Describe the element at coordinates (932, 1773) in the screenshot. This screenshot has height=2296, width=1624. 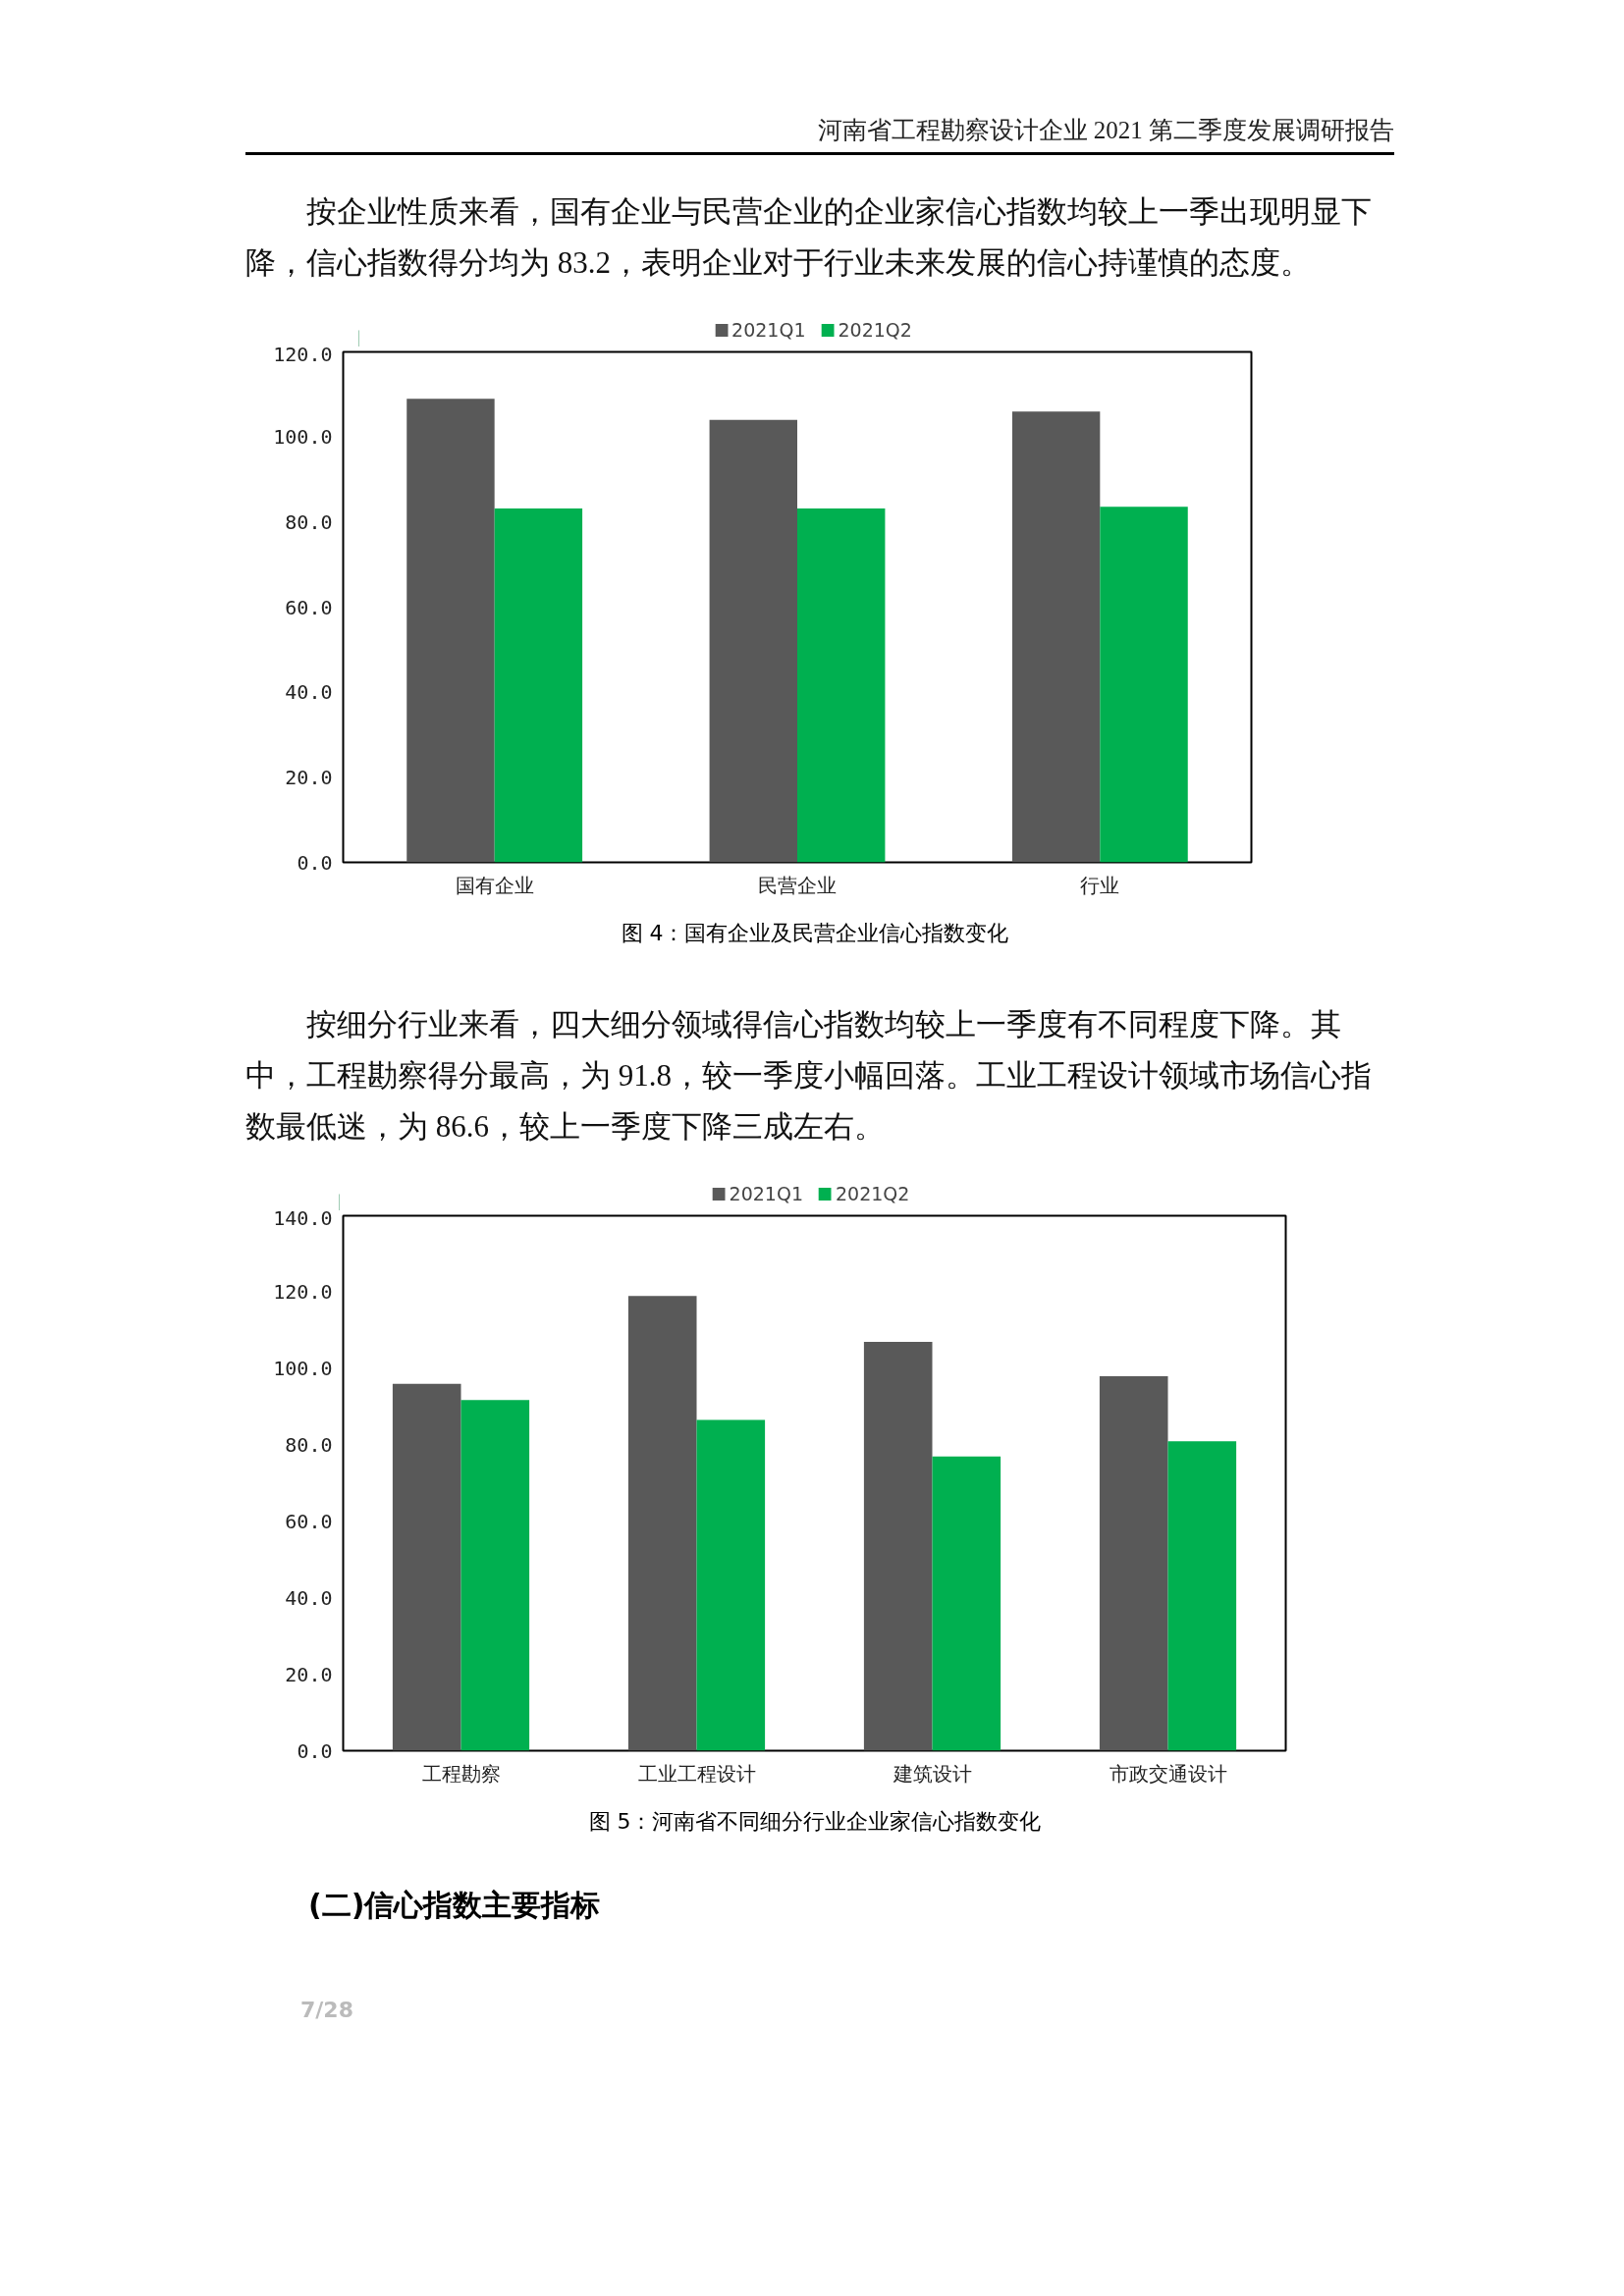
I see `x-tick-label: 建筑设计` at that location.